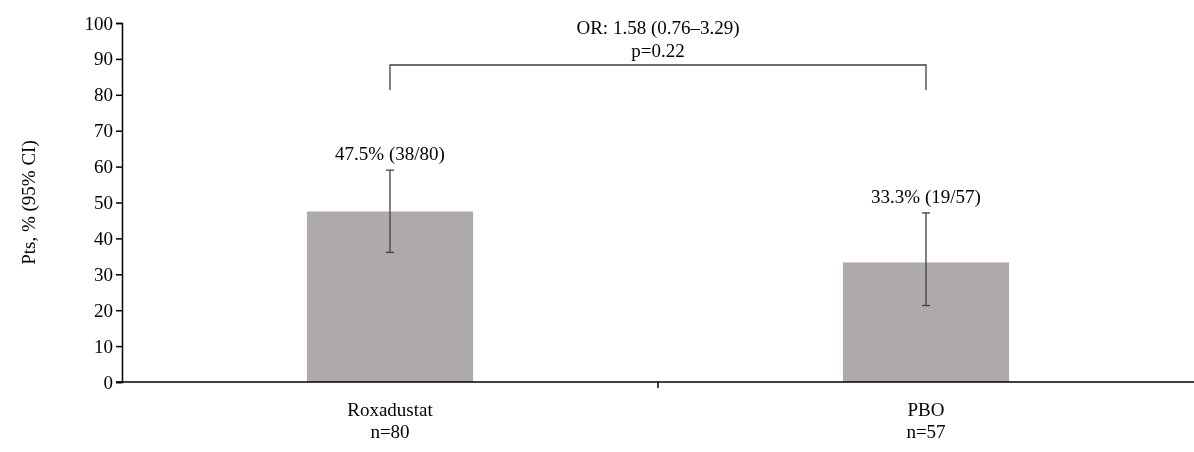  I want to click on y-tick-label: 100, so click(98, 23).